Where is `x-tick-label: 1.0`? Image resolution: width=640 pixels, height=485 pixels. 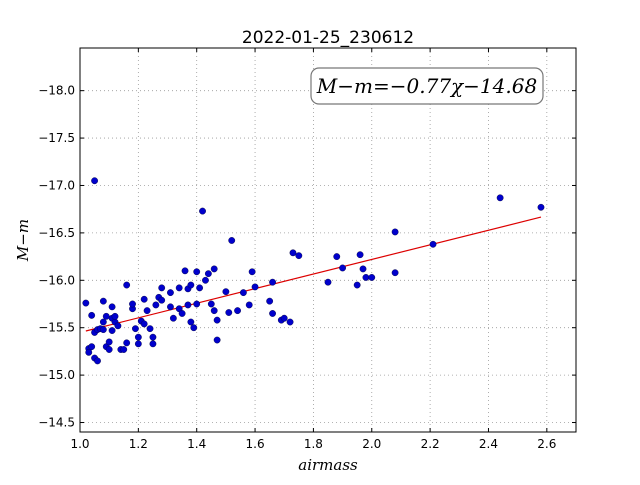
x-tick-label: 1.0 is located at coordinates (79, 444).